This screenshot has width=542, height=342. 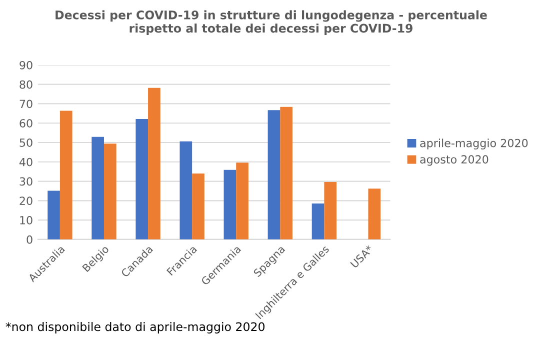 I want to click on legend-label: agosto 2020, so click(x=454, y=160).